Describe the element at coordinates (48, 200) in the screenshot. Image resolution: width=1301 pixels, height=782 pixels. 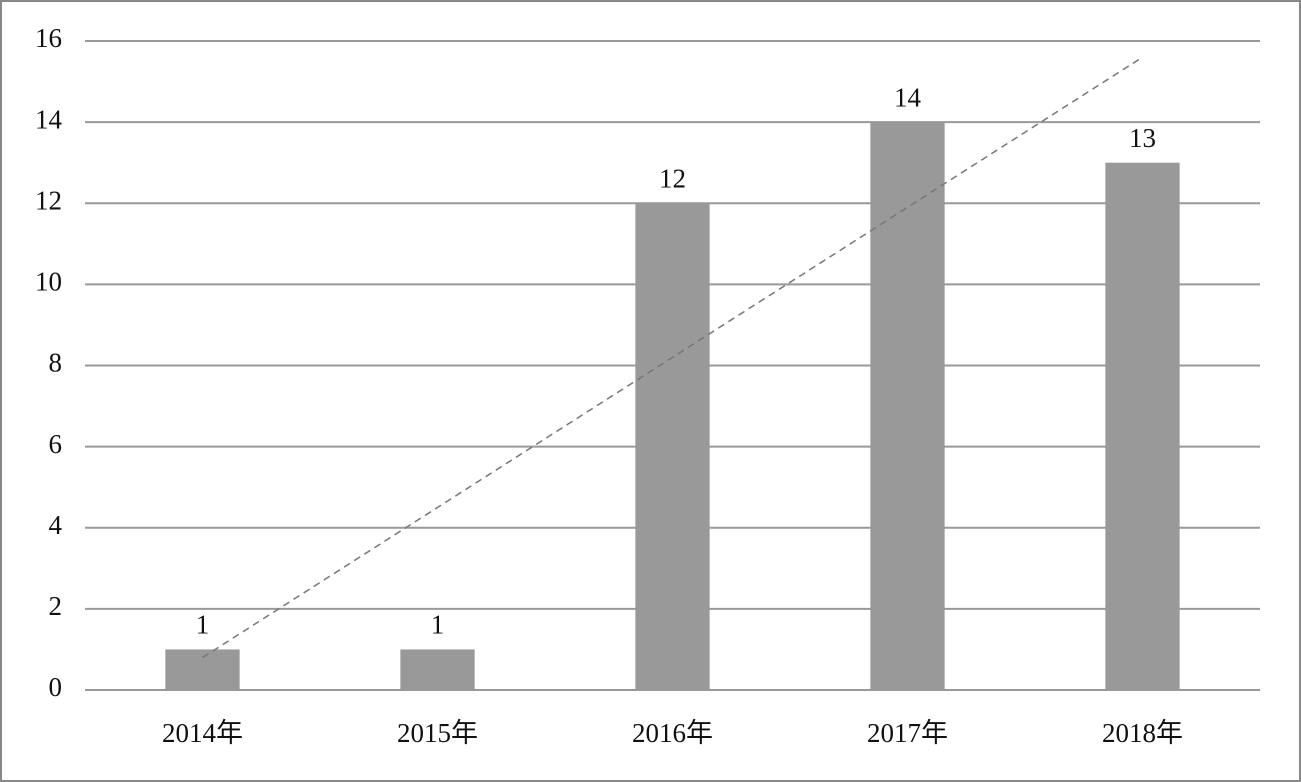
I see `y-tick-label: 12` at that location.